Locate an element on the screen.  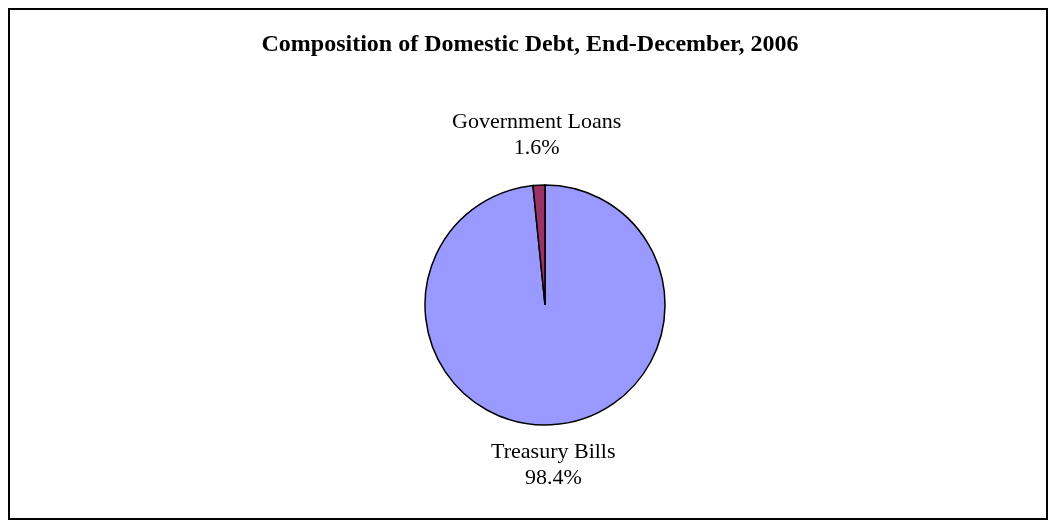
slice-label: Treasury Bills is located at coordinates (553, 450).